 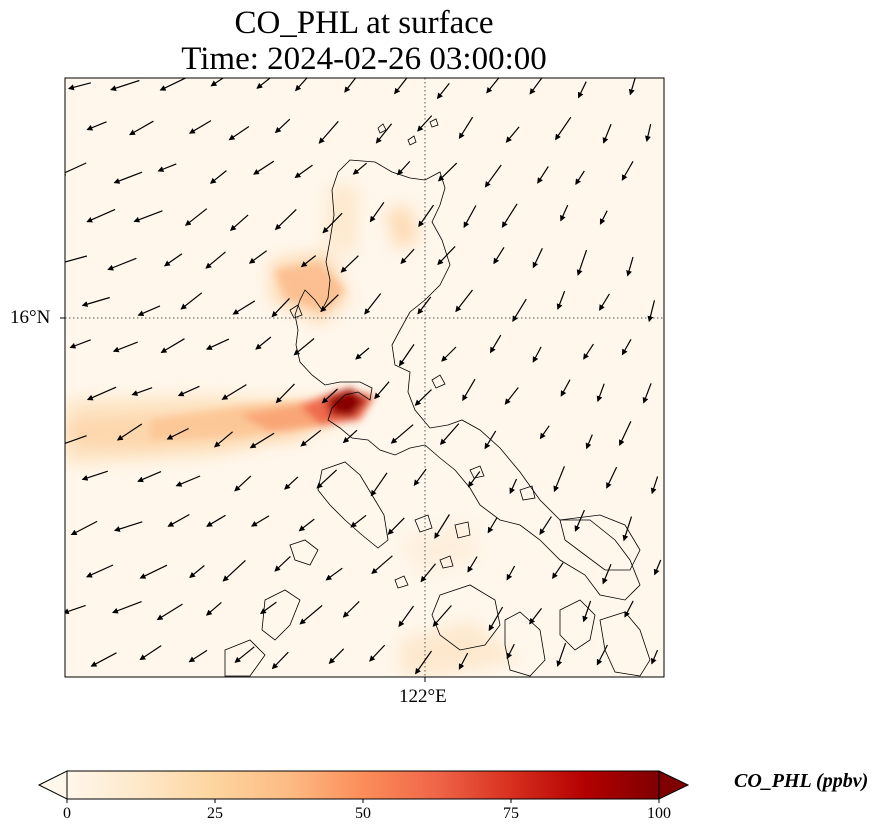 I want to click on colorbar-tick-label: 75, so click(x=511, y=813).